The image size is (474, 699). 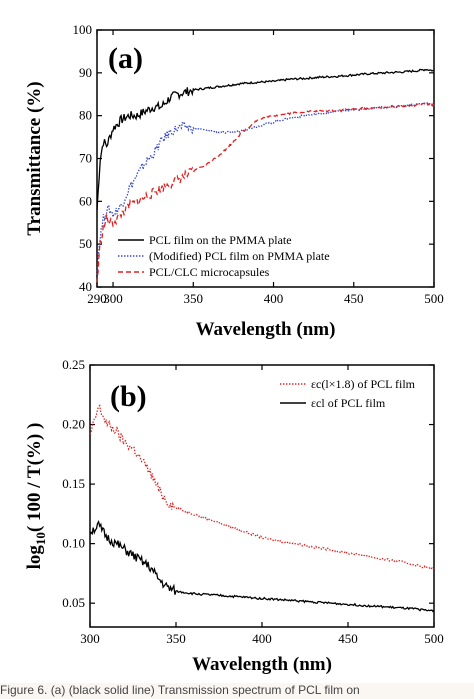 What do you see at coordinates (85, 286) in the screenshot?
I see `y-tick-label: 40` at bounding box center [85, 286].